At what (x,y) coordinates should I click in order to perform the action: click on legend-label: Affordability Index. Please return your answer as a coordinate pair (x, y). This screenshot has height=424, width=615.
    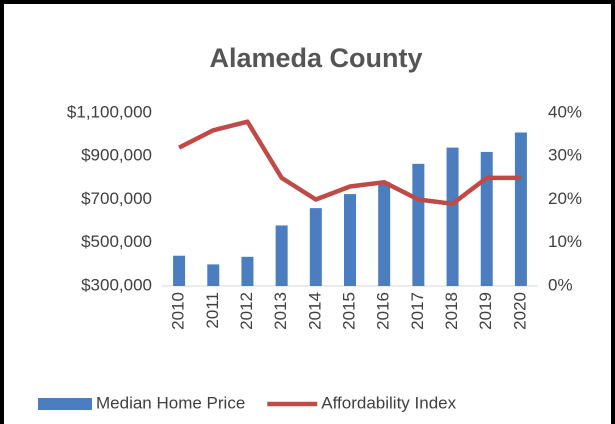
    Looking at the image, I should click on (388, 402).